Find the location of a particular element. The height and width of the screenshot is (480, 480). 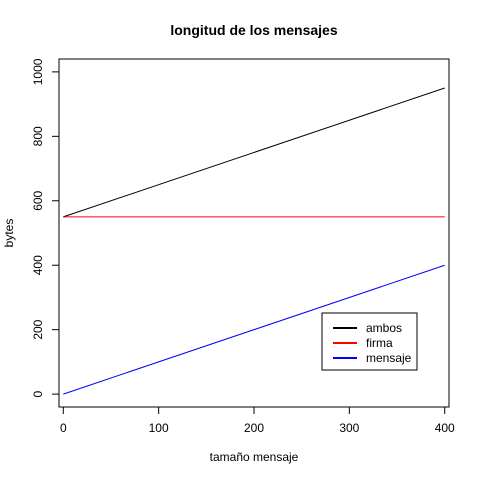

legend-label-firma: firma is located at coordinates (379, 343).